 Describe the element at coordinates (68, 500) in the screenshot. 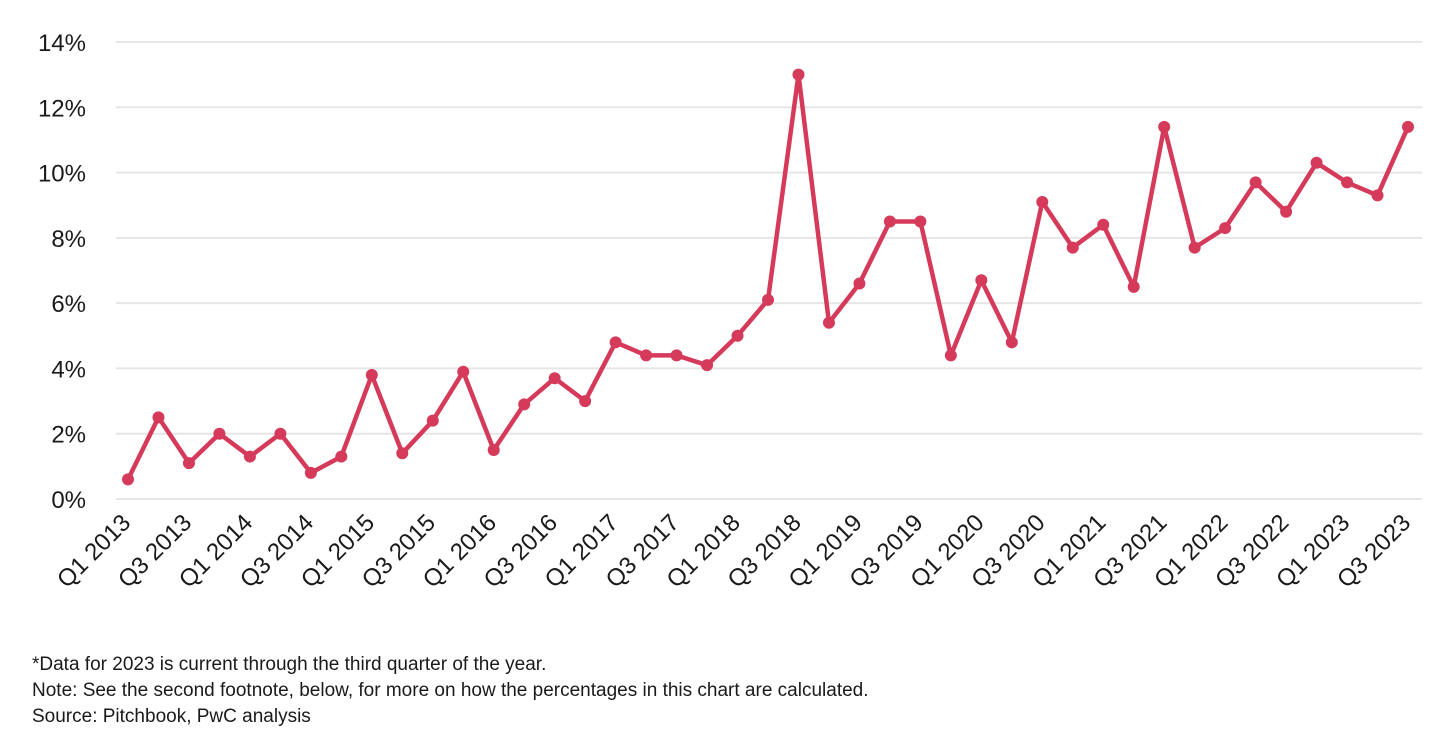

I see `y-tick-label: 0%` at that location.